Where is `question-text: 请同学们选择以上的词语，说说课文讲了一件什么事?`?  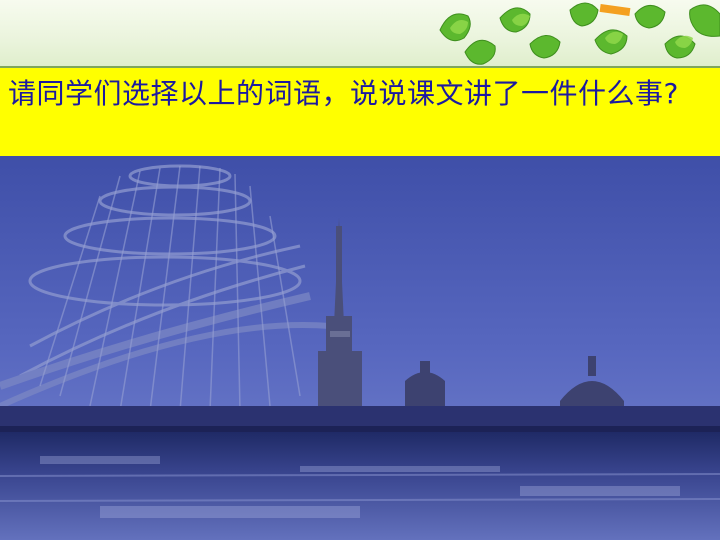 question-text: 请同学们选择以上的词语，说说课文讲了一件什么事? is located at coordinates (343, 93).